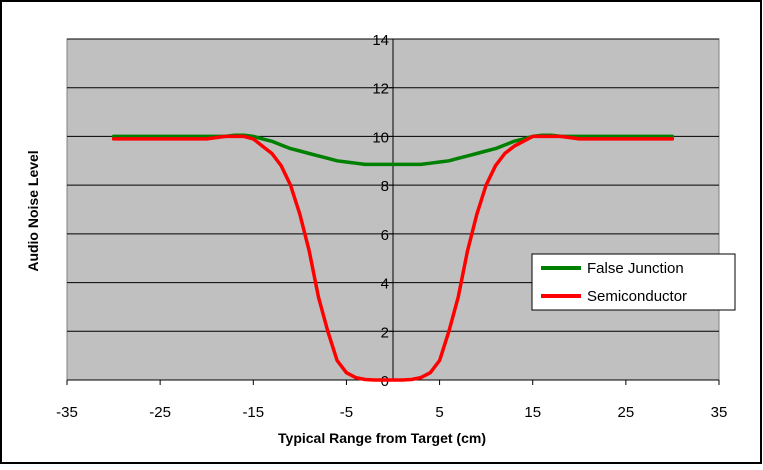 Image resolution: width=763 pixels, height=470 pixels. I want to click on x-axis-title: Typical Range from Target (cm), so click(382, 438).